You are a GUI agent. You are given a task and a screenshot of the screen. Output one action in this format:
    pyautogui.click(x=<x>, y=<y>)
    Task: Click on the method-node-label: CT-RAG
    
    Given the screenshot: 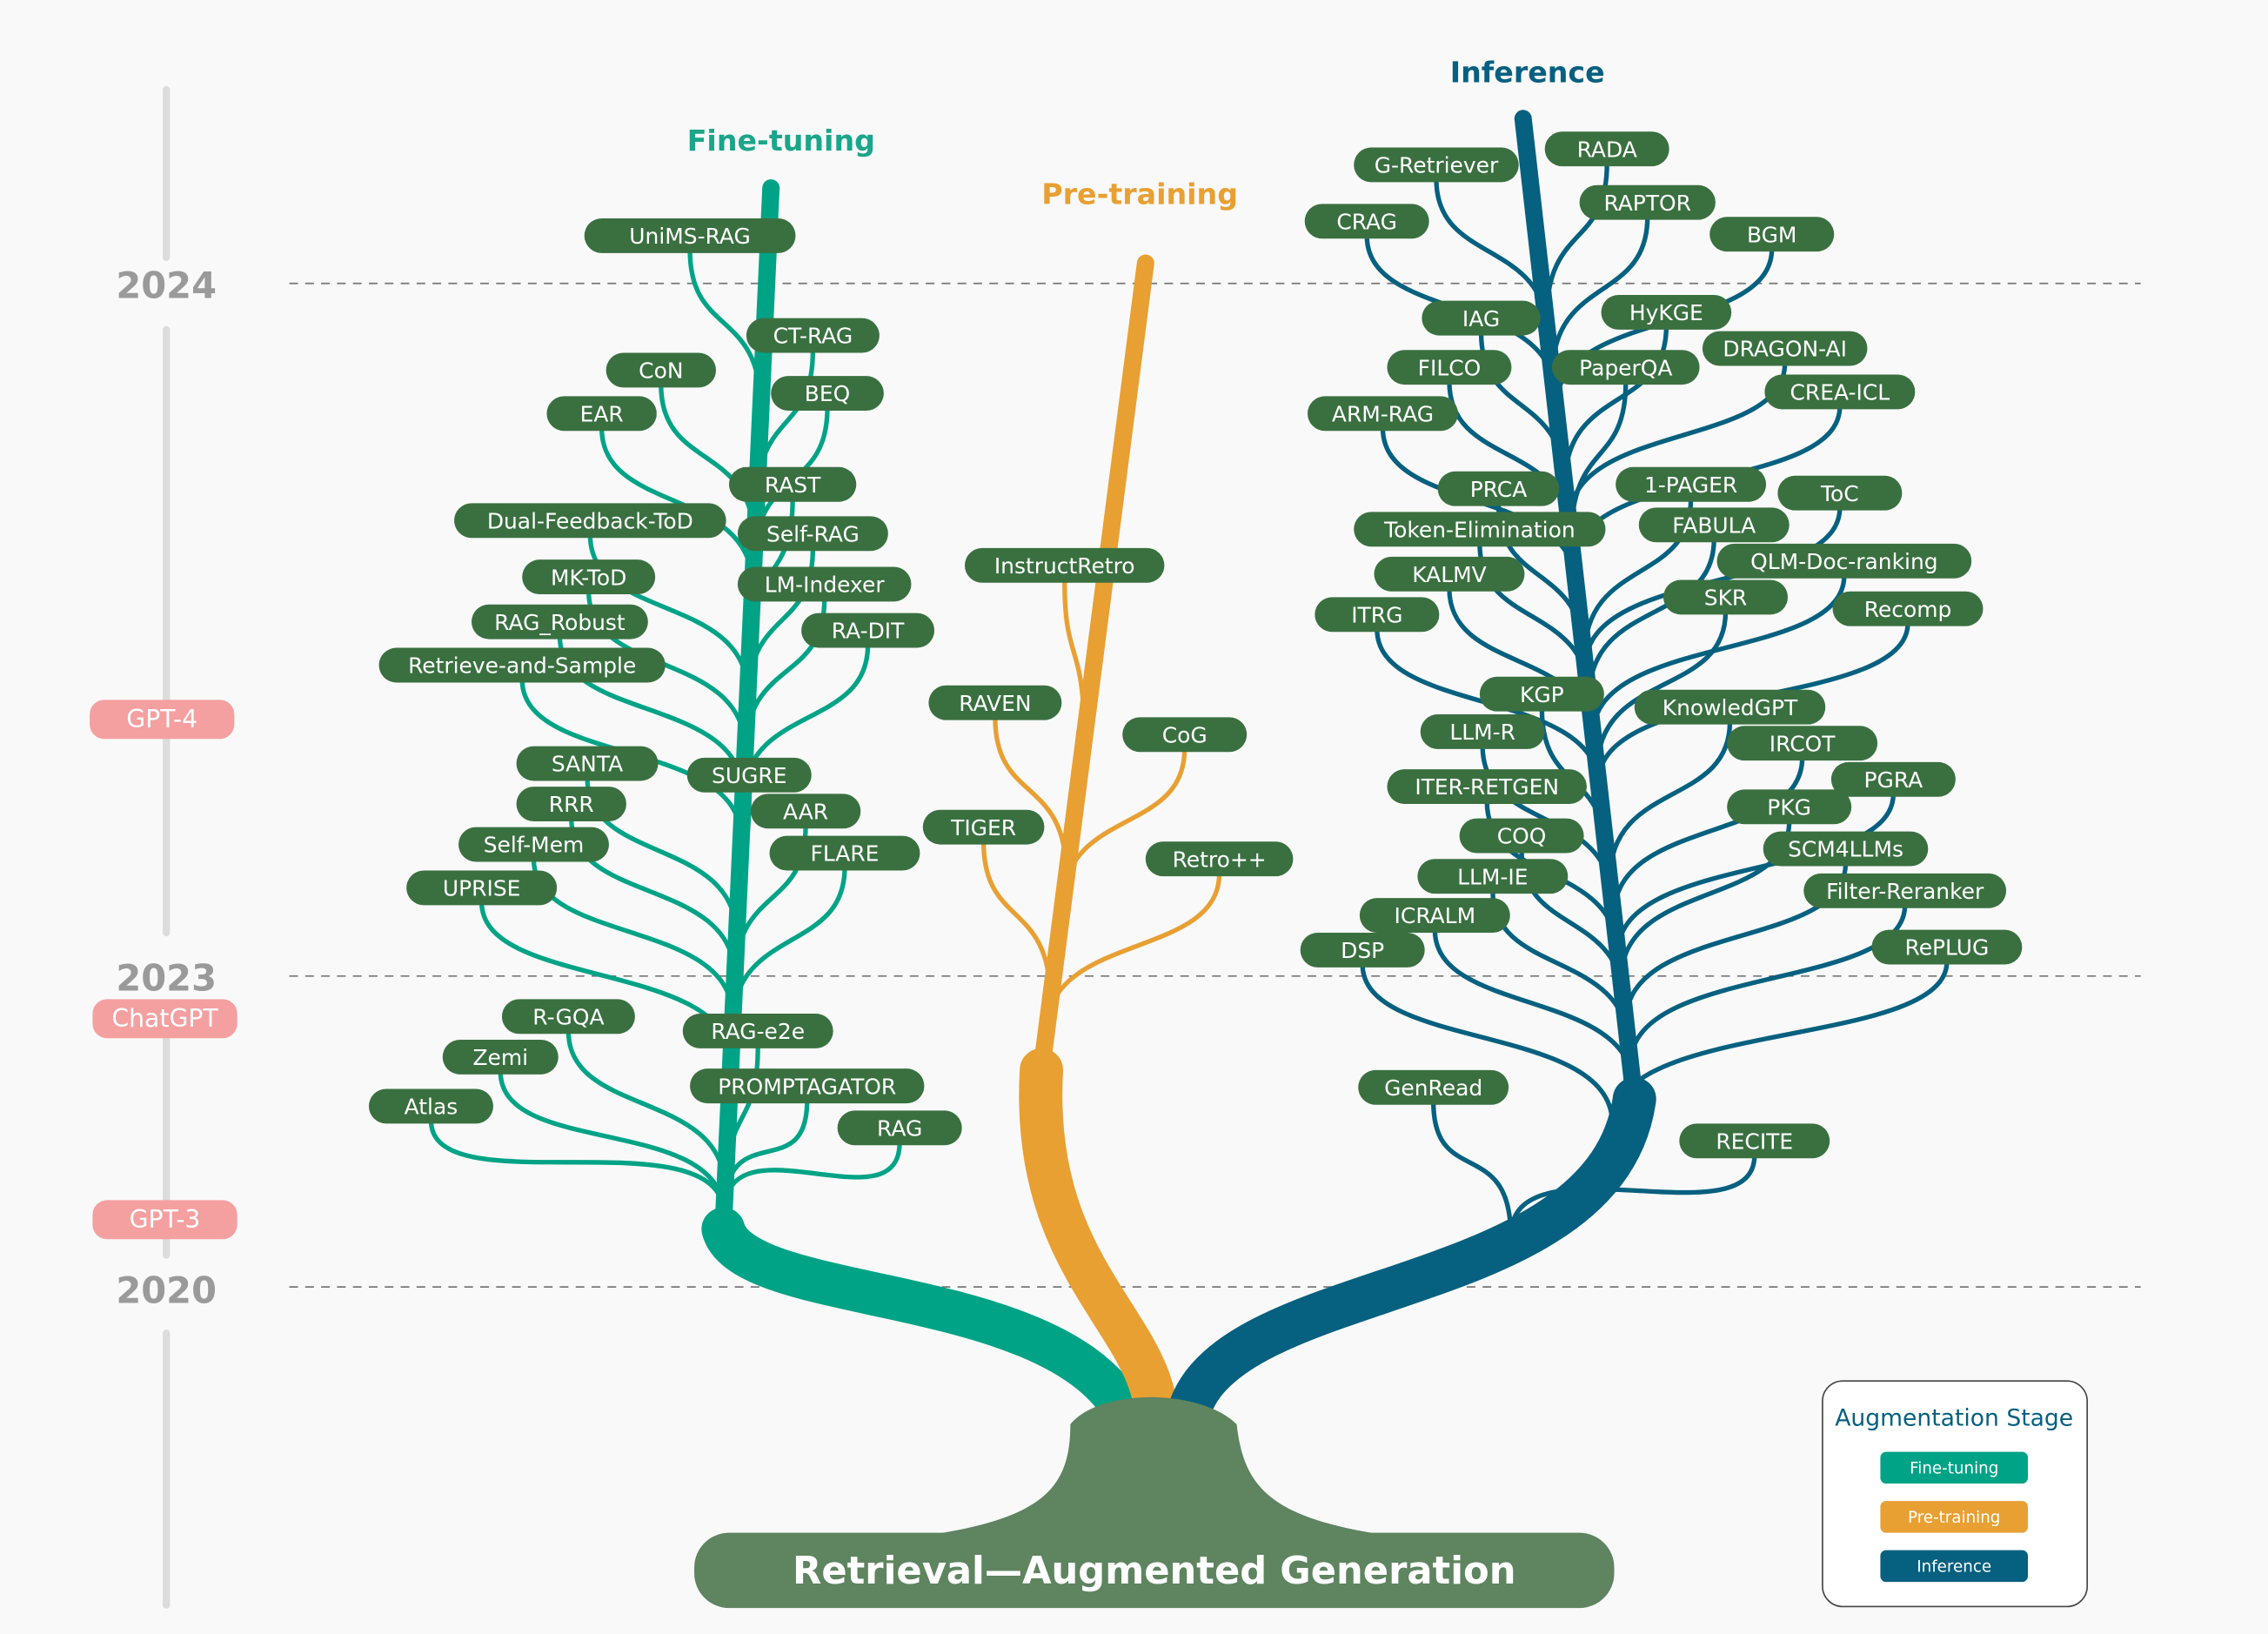 What is the action you would take?
    pyautogui.click(x=813, y=336)
    